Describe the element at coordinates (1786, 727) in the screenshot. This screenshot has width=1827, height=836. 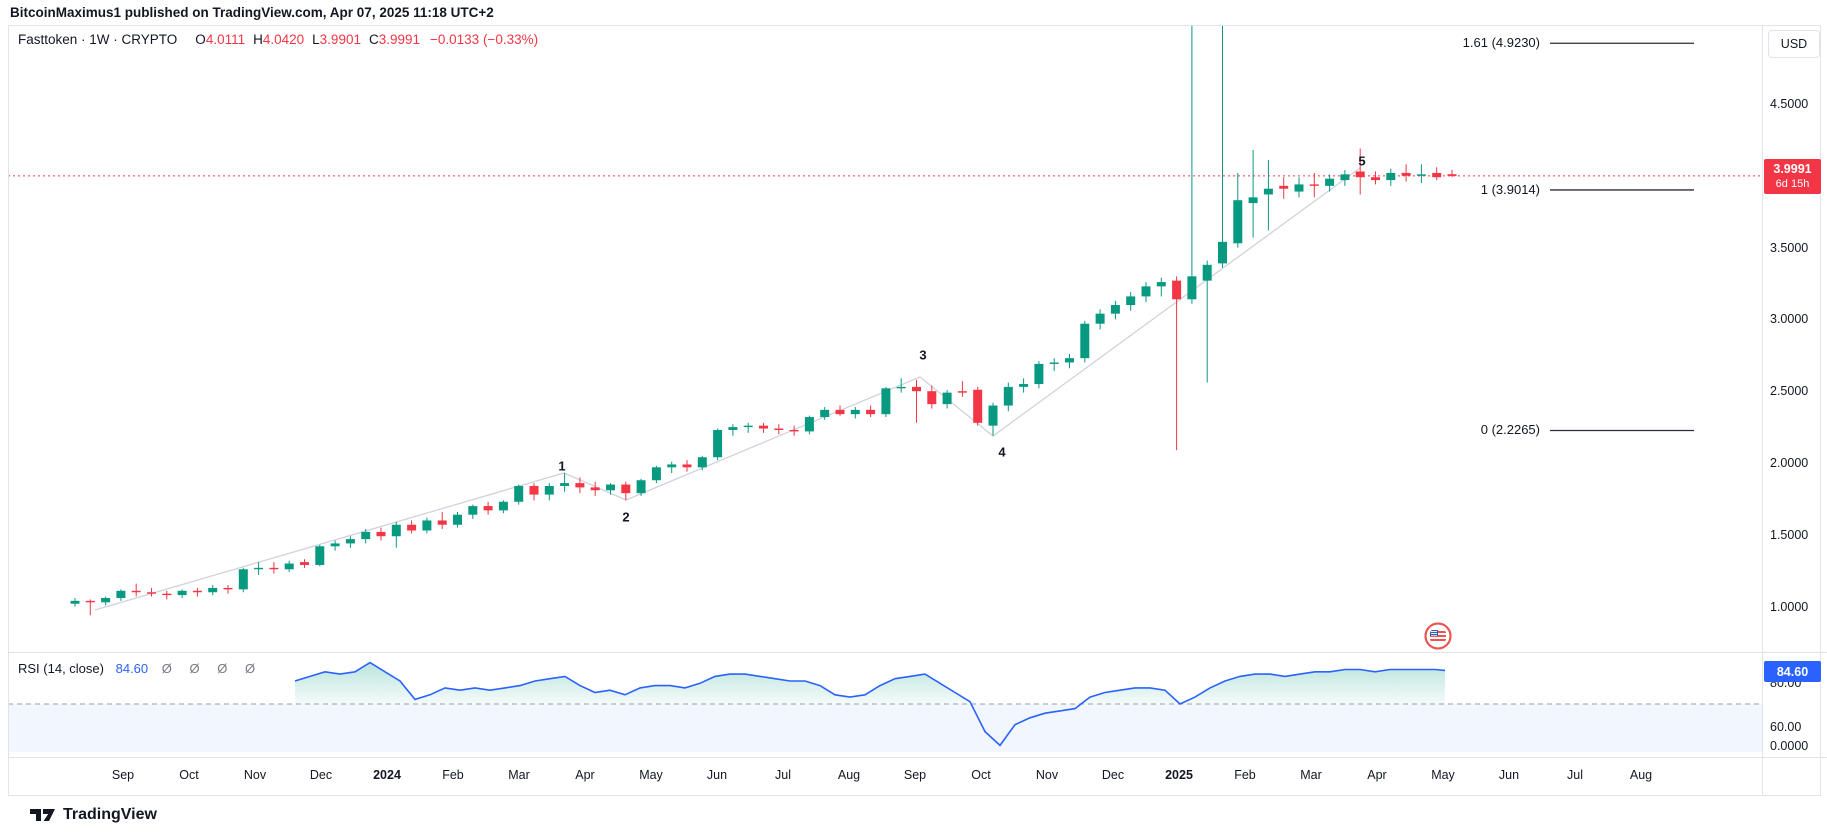
I see `rsi-tick-label: 60.00` at that location.